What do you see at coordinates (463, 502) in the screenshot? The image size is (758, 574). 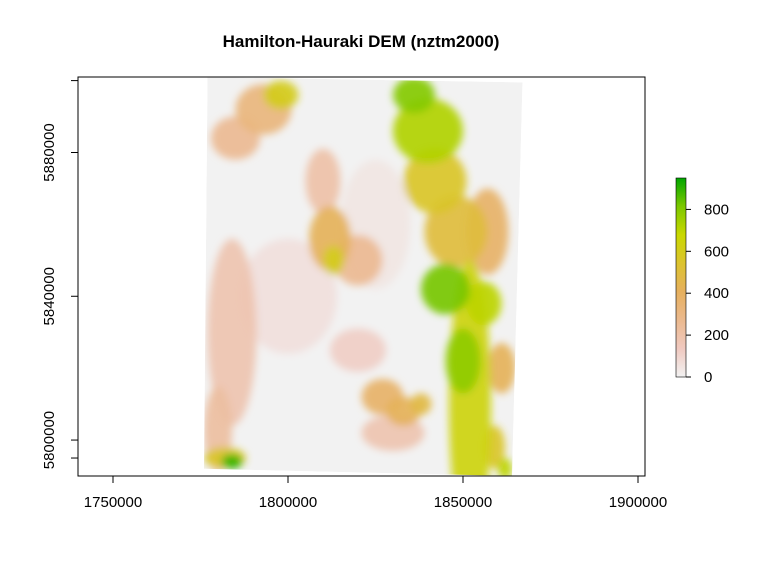 I see `x-tick-label: 1850000` at bounding box center [463, 502].